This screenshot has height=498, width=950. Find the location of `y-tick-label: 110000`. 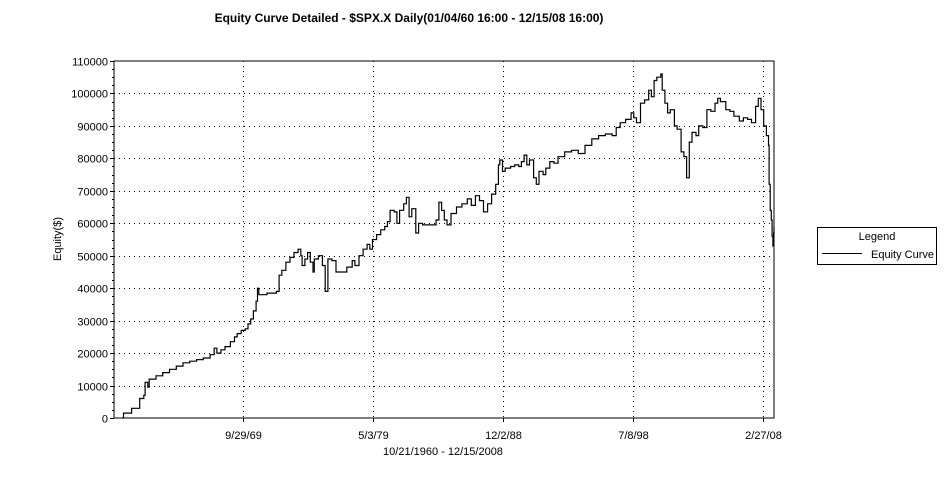

y-tick-label: 110000 is located at coordinates (90, 63).